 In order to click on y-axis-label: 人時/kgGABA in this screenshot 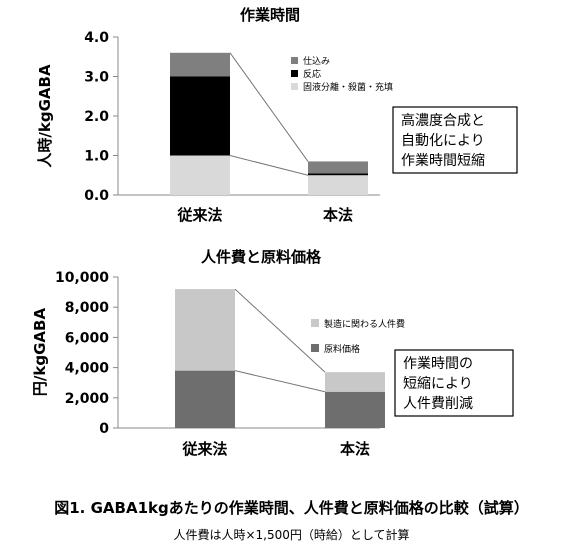, I will do `click(45, 116)`.